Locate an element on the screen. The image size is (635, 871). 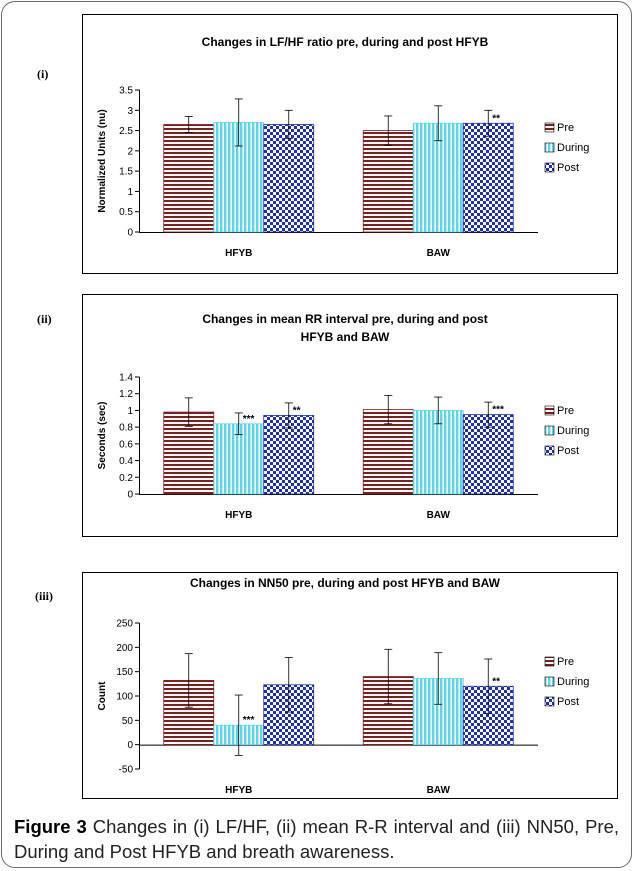
bar-group-hfyb is located at coordinates (239, 165).